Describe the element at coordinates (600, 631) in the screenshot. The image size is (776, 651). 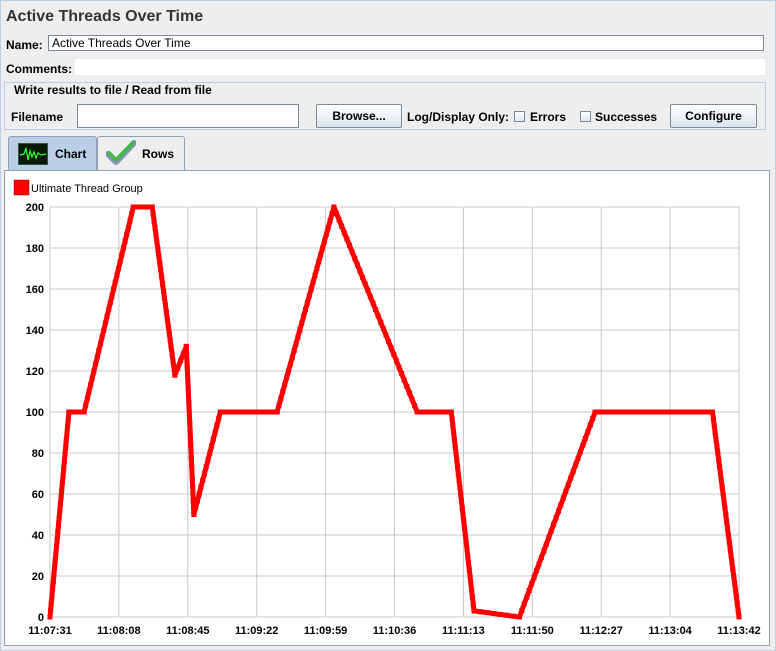
I see `x-tick-label: 11:12:27` at that location.